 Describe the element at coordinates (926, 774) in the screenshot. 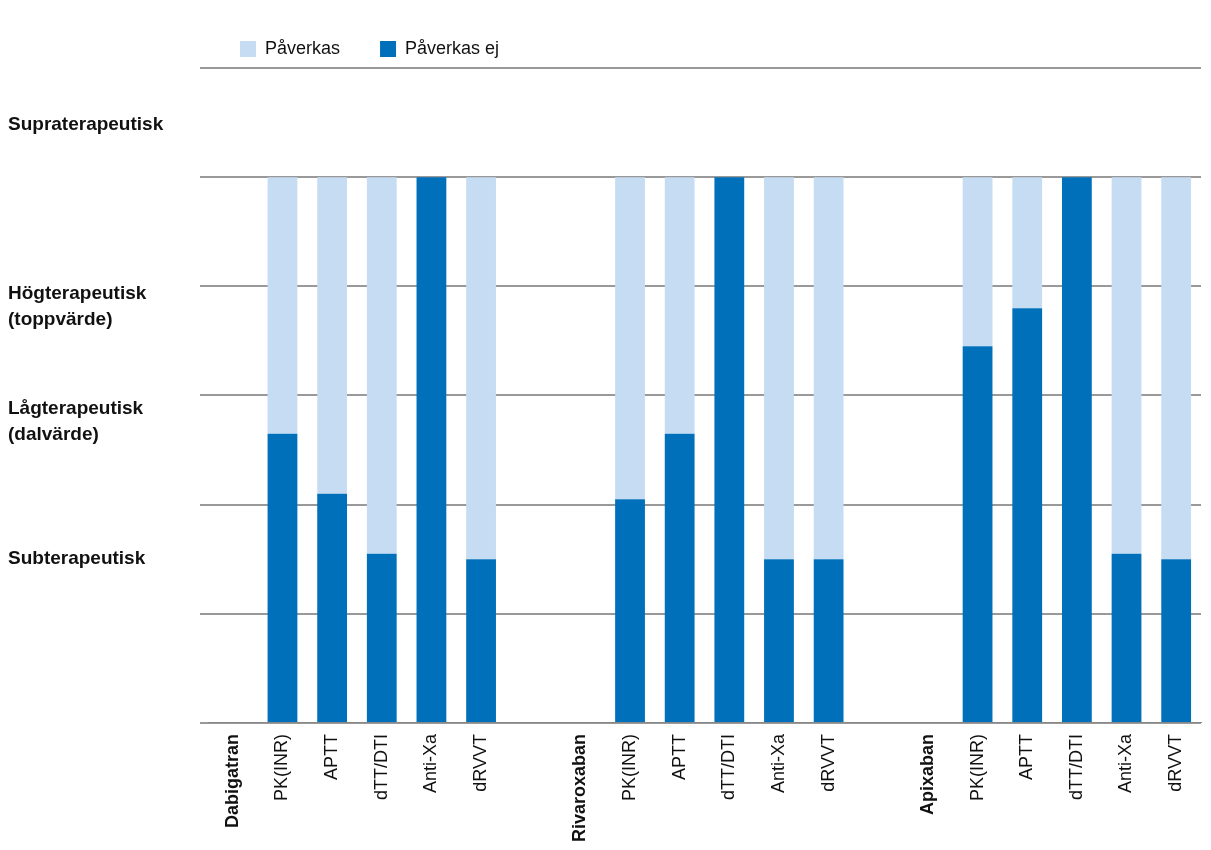

I see `x-tick-label: Apixaban` at that location.